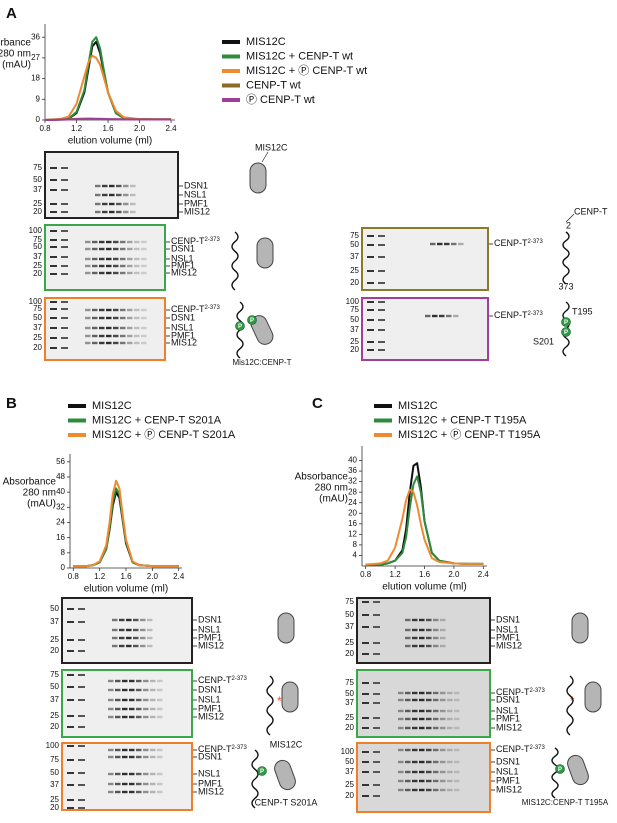  Describe the element at coordinates (111, 185) in the screenshot. I see `gel-frame` at that location.